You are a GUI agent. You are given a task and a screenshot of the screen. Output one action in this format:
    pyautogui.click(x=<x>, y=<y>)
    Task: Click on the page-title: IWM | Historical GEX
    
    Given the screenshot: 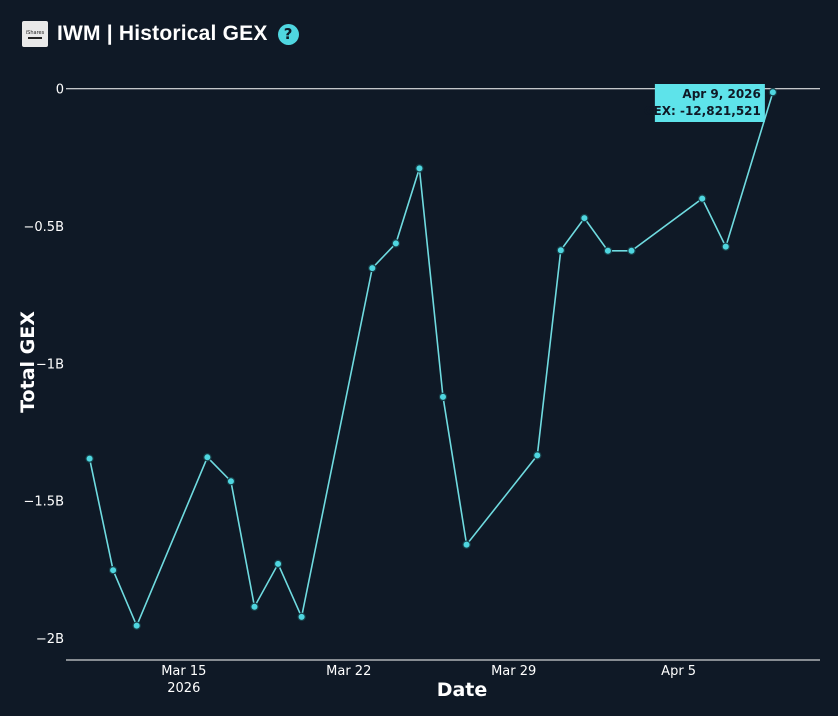 What is the action you would take?
    pyautogui.click(x=162, y=33)
    